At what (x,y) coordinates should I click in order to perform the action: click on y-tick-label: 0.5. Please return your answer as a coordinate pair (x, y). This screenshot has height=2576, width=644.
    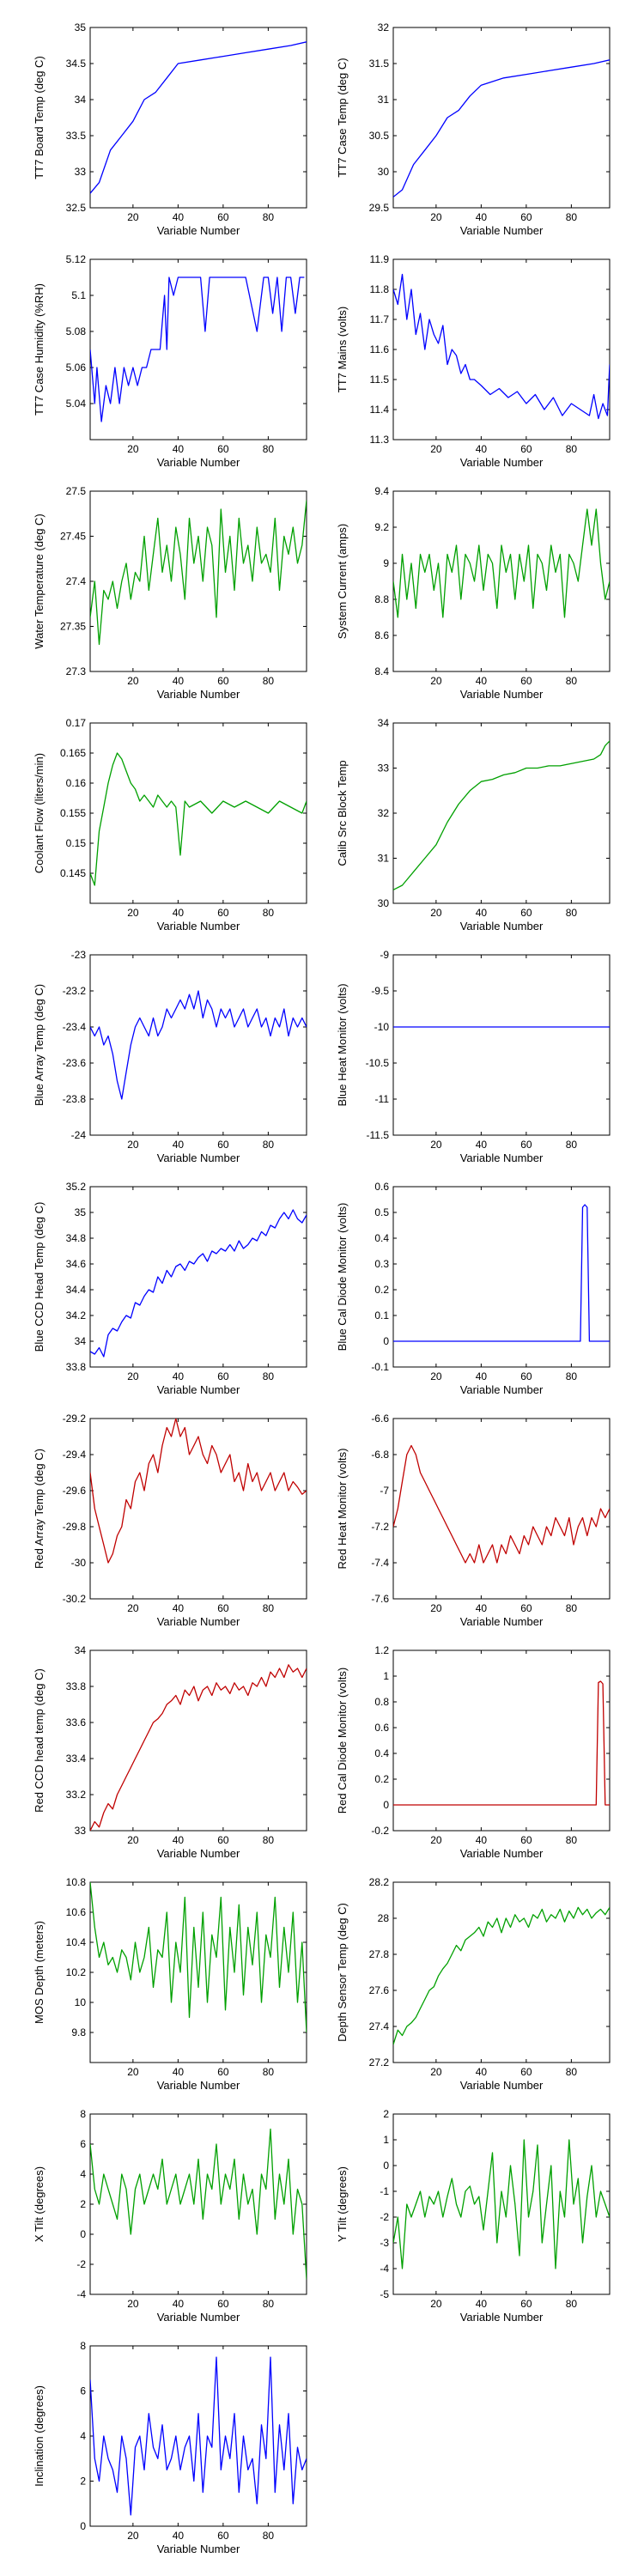
    Looking at the image, I should click on (381, 1212).